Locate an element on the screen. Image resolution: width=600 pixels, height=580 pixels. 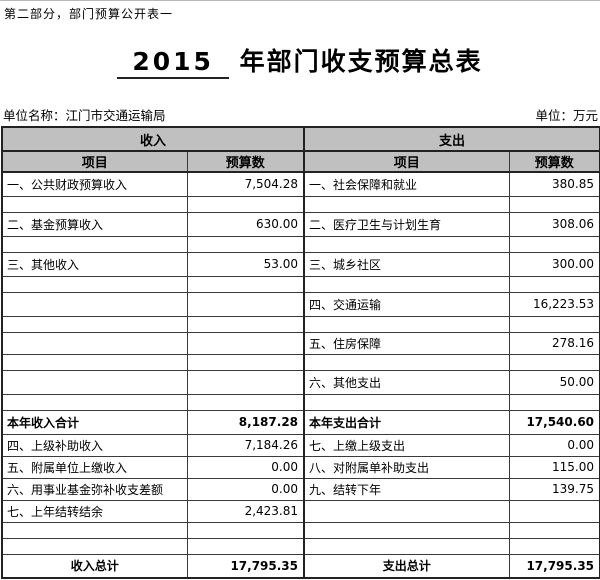
income-header-cell: 收入 is located at coordinates (153, 139).